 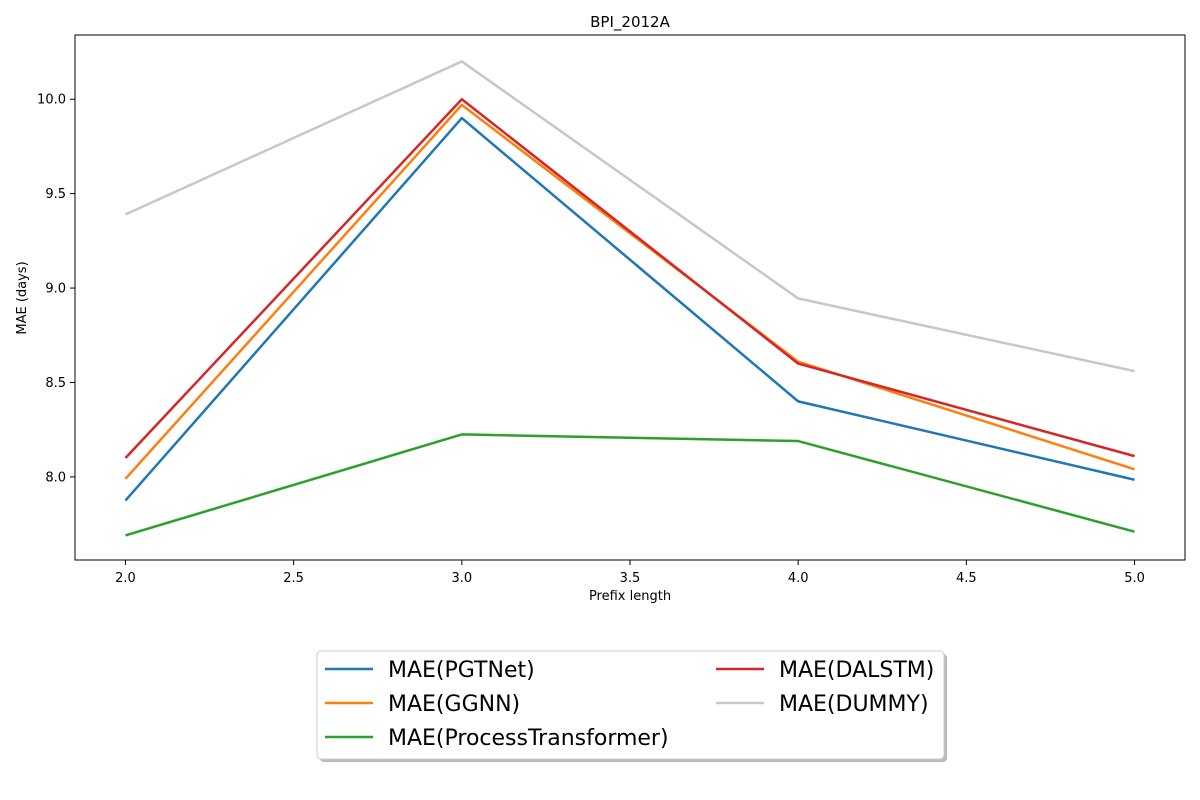 I want to click on y-axis-label: MAE (days), so click(x=22, y=297).